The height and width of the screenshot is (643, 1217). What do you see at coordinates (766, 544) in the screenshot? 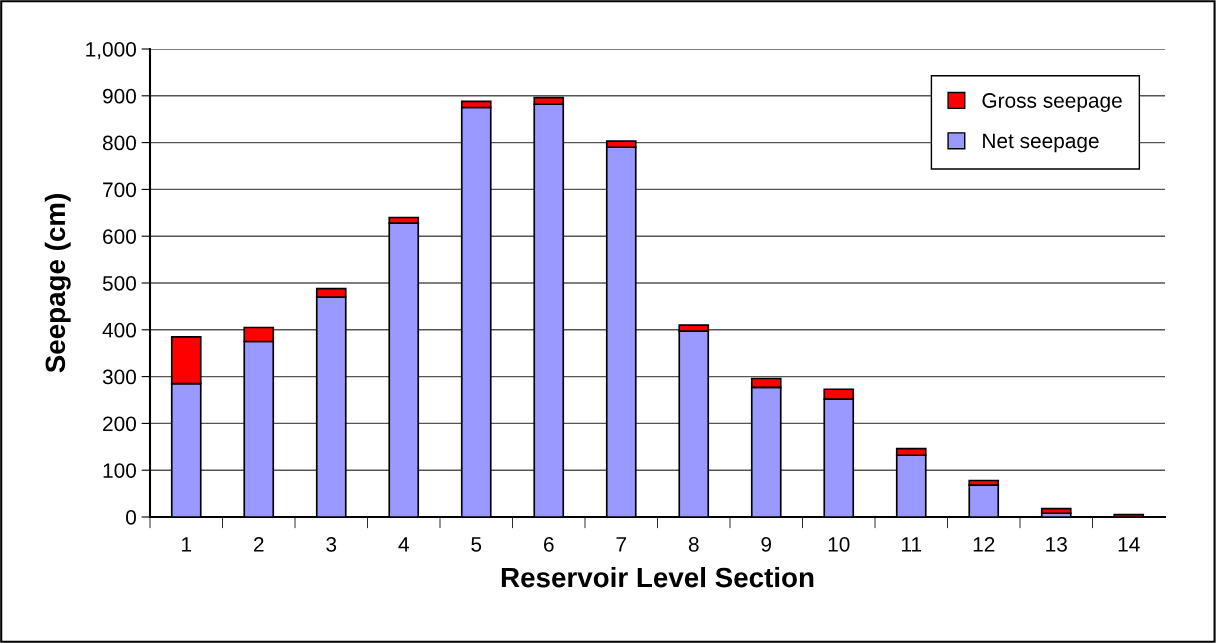
I see `x-tick-label: 9` at bounding box center [766, 544].